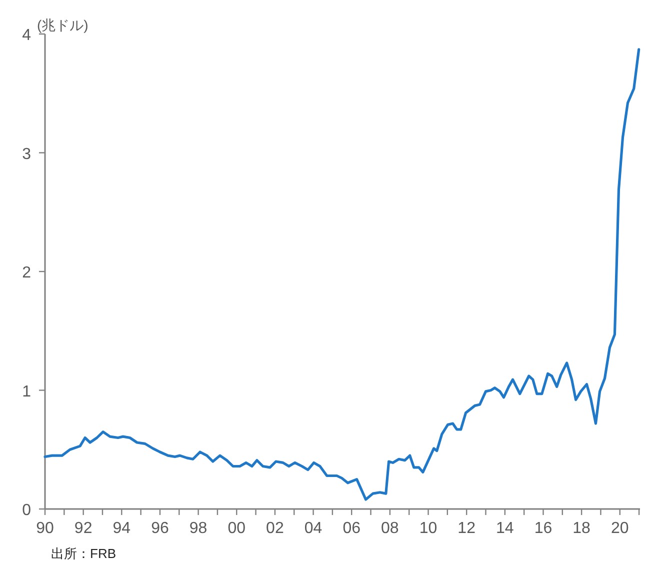 The width and height of the screenshot is (653, 564). I want to click on x-tick-label: 20, so click(619, 528).